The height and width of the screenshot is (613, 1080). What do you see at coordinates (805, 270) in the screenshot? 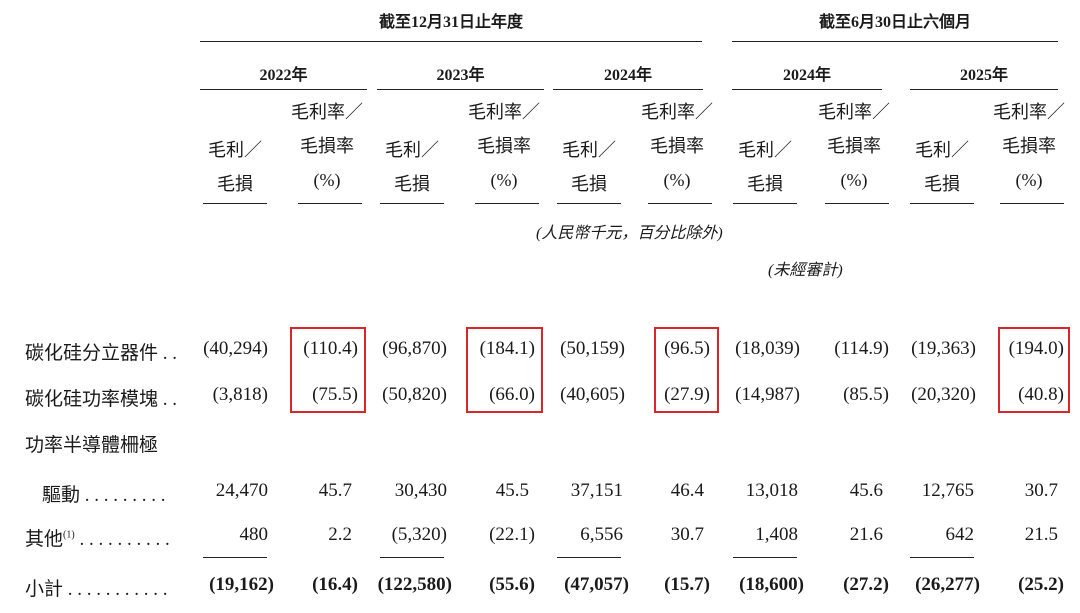
I see `unaudited-note: (未經審計)` at bounding box center [805, 270].